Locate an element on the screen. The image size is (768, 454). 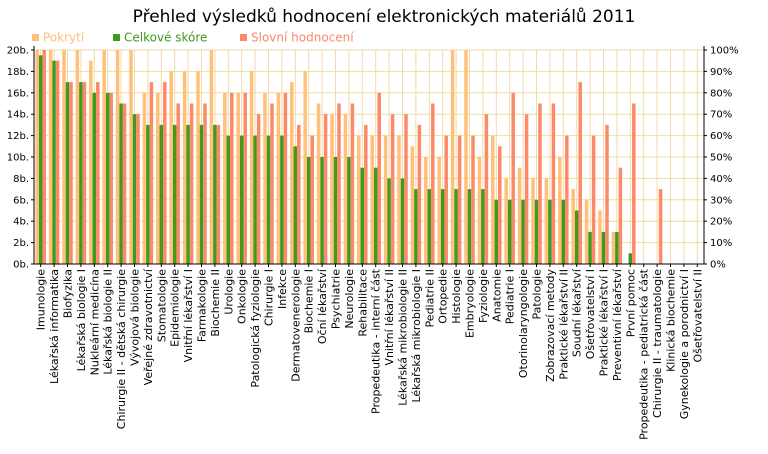
x-tick-label: Vnitřní lékařství I is located at coordinates (188, 315).